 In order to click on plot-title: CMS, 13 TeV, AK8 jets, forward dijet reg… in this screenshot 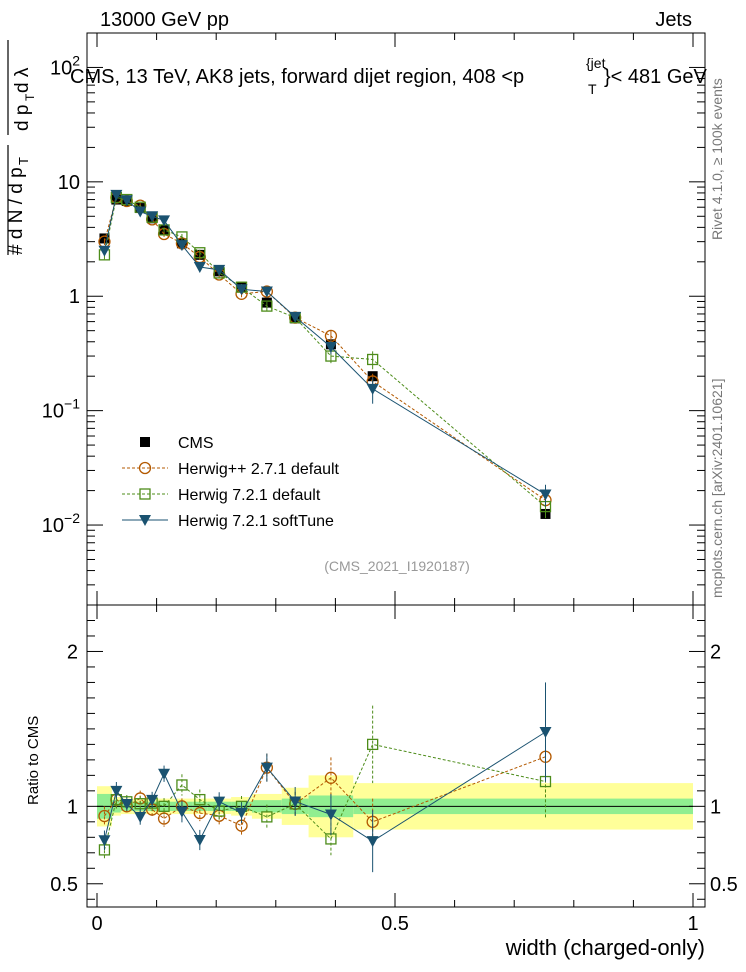, I will do `click(297, 77)`.